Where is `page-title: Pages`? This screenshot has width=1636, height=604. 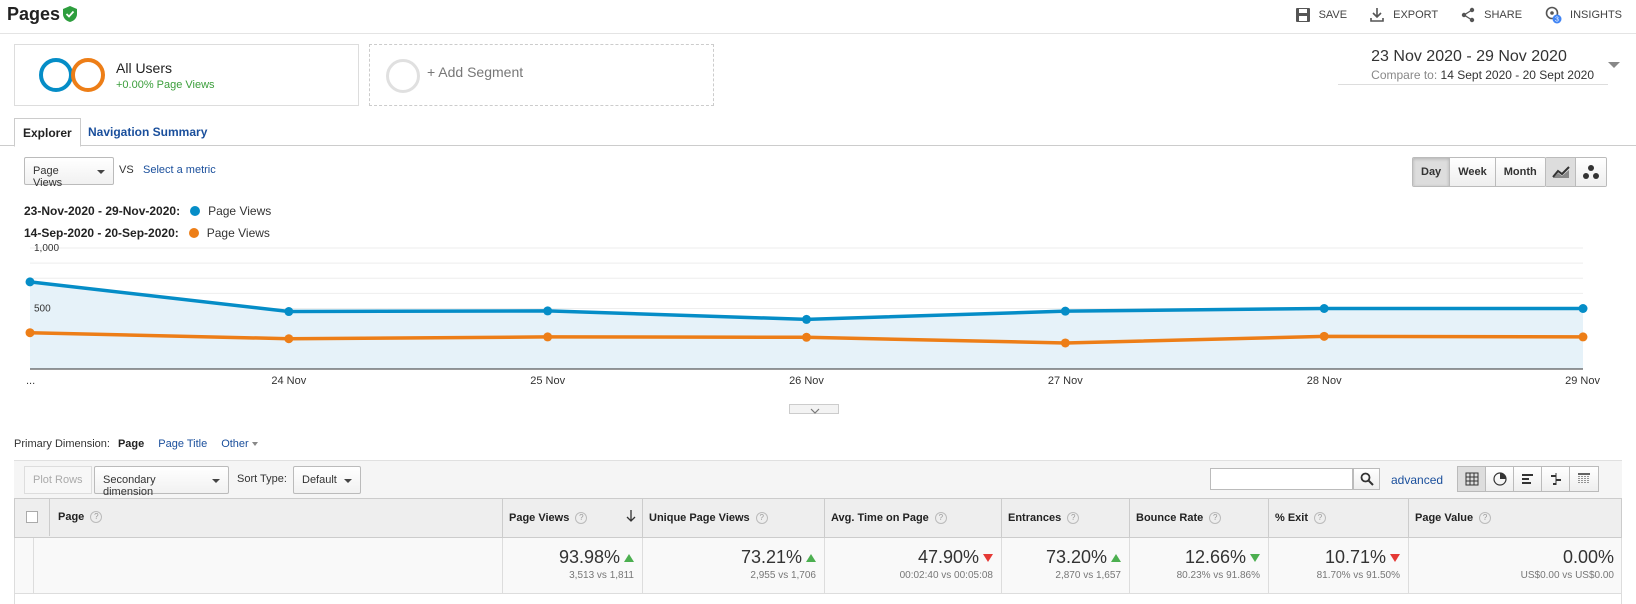 page-title: Pages is located at coordinates (34, 14).